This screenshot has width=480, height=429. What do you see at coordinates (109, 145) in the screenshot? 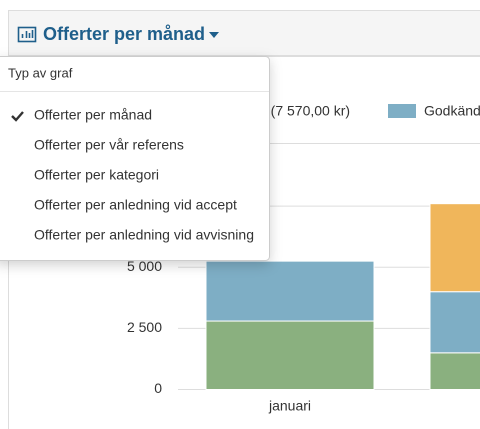
I see `menu-item: Offerter per vår referens` at bounding box center [109, 145].